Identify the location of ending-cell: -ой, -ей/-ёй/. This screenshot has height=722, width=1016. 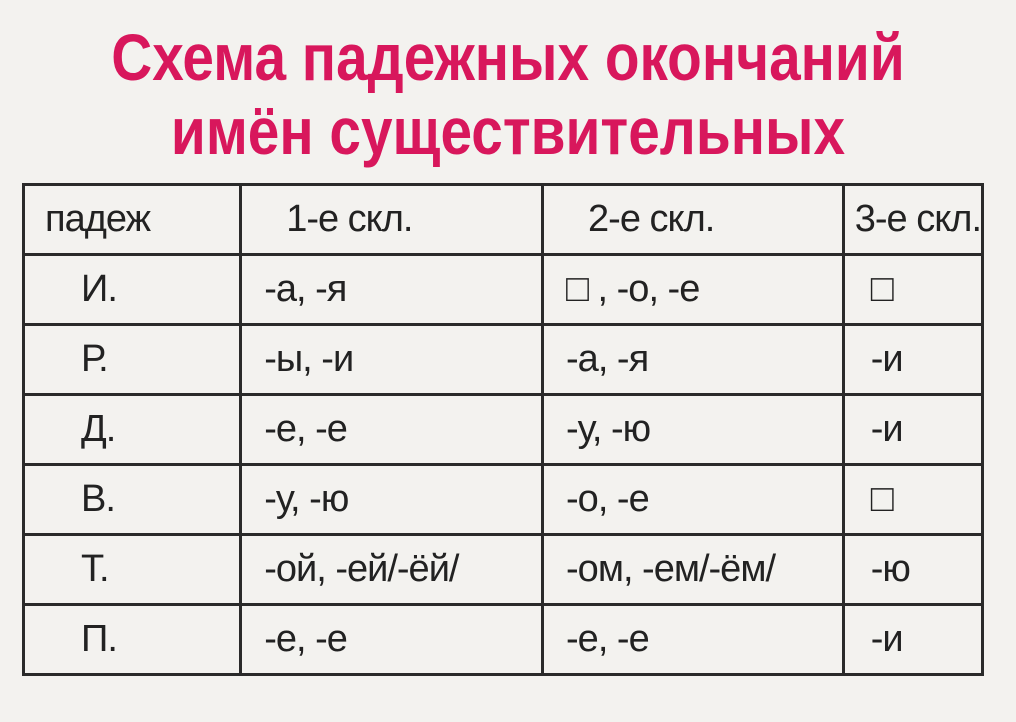
(392, 569).